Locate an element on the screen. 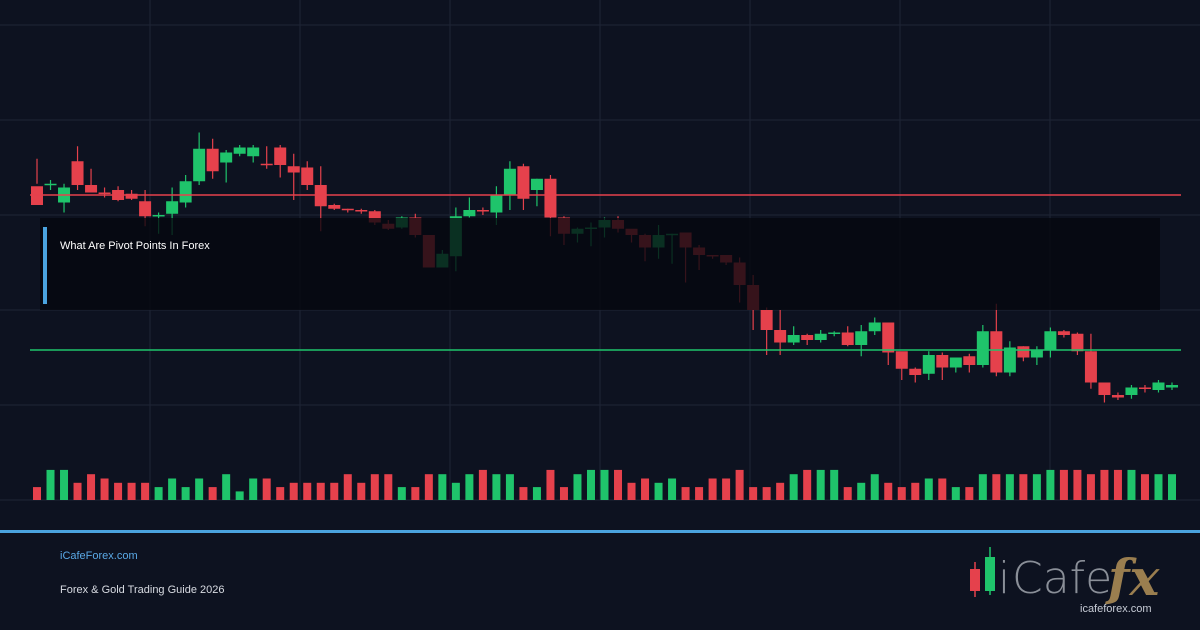  logo-url: icafeforex.com is located at coordinates (1116, 609).